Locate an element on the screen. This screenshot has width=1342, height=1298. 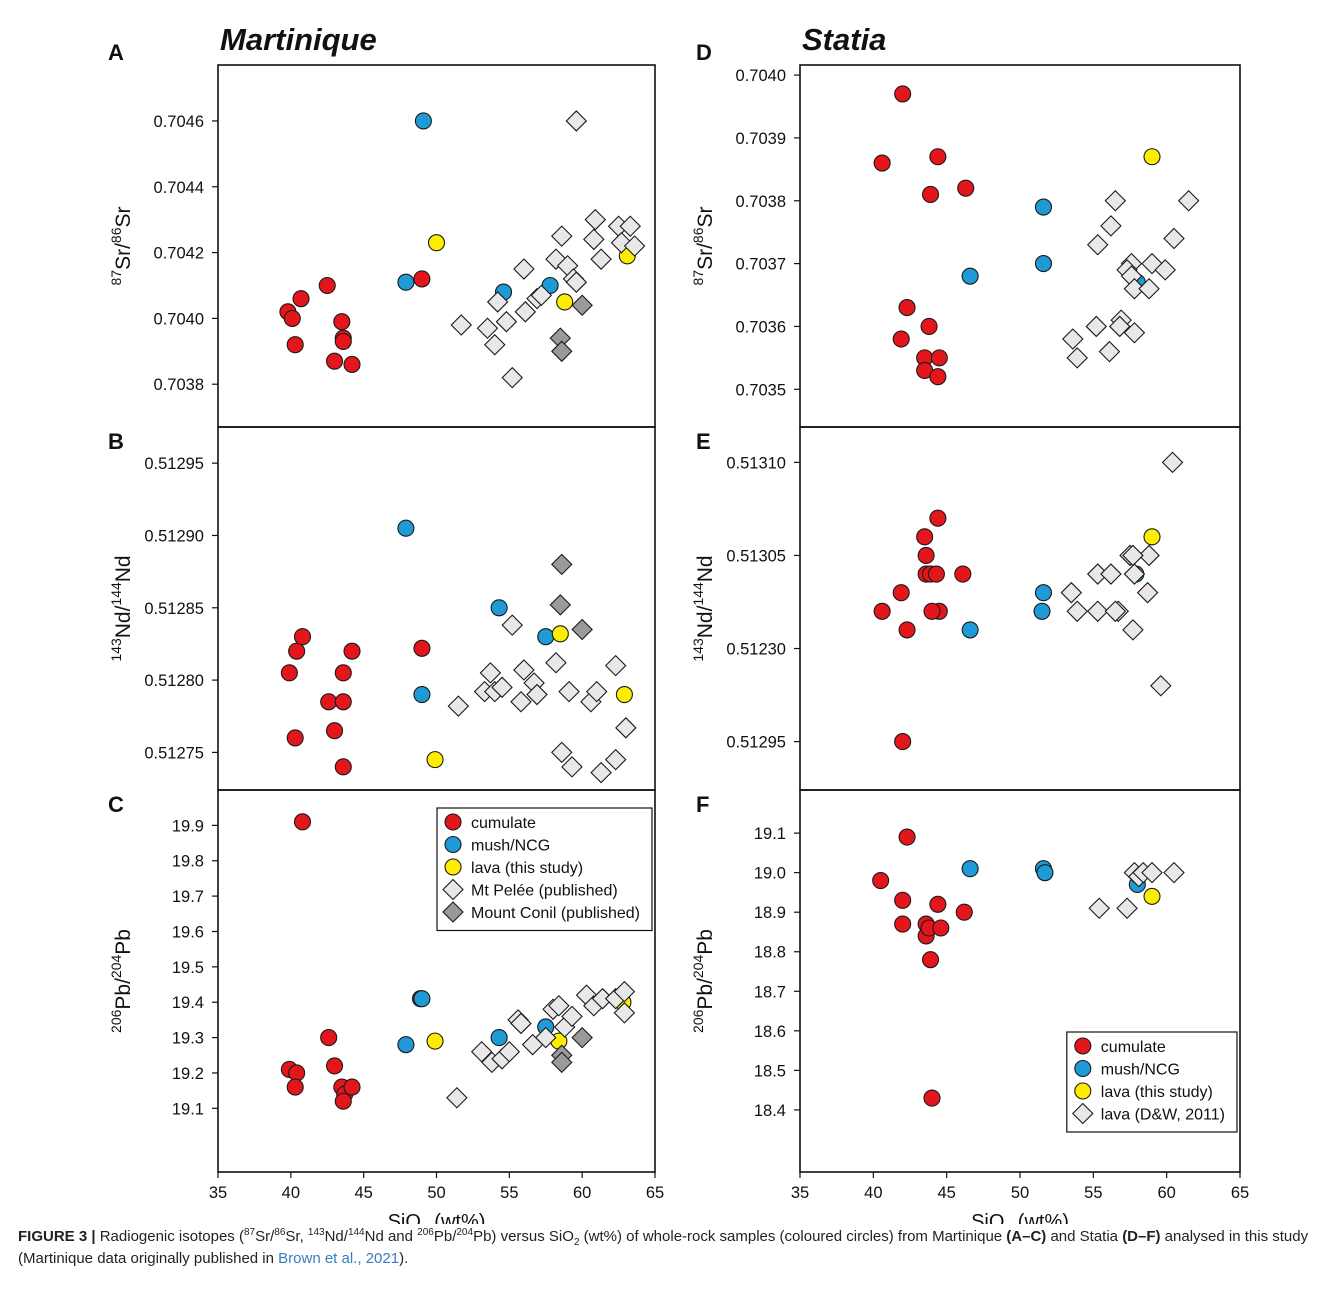
y-tick-label: 0.7038 is located at coordinates (179, 385).